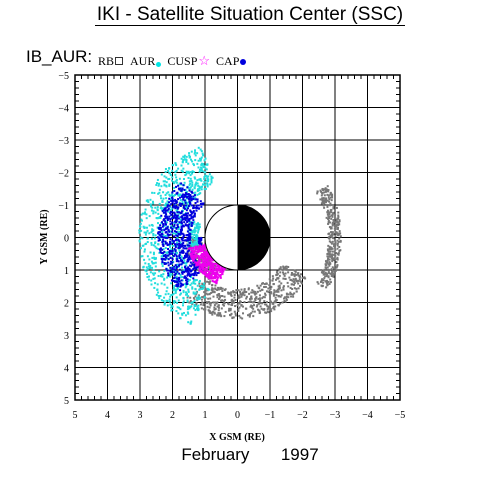 The image size is (500, 500). Describe the element at coordinates (204, 60) in the screenshot. I see `magenta-star-icon: ☆` at that location.